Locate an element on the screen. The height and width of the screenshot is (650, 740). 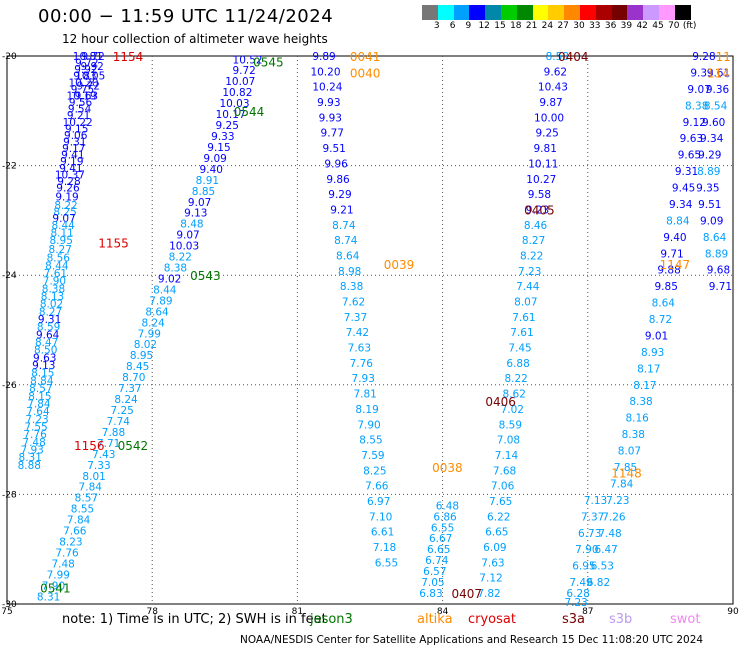
wave-height-value: 6.48 is located at coordinates (447, 506).